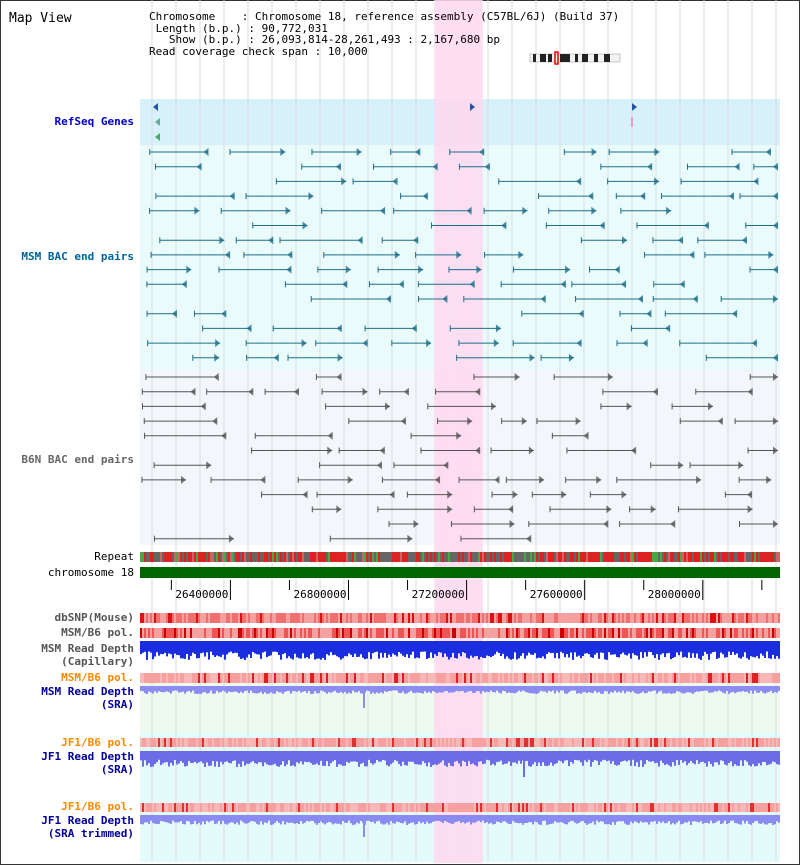 This screenshot has height=865, width=800. What do you see at coordinates (77, 459) in the screenshot?
I see `track-label-b6n-bac: B6N BAC end pairs` at bounding box center [77, 459].